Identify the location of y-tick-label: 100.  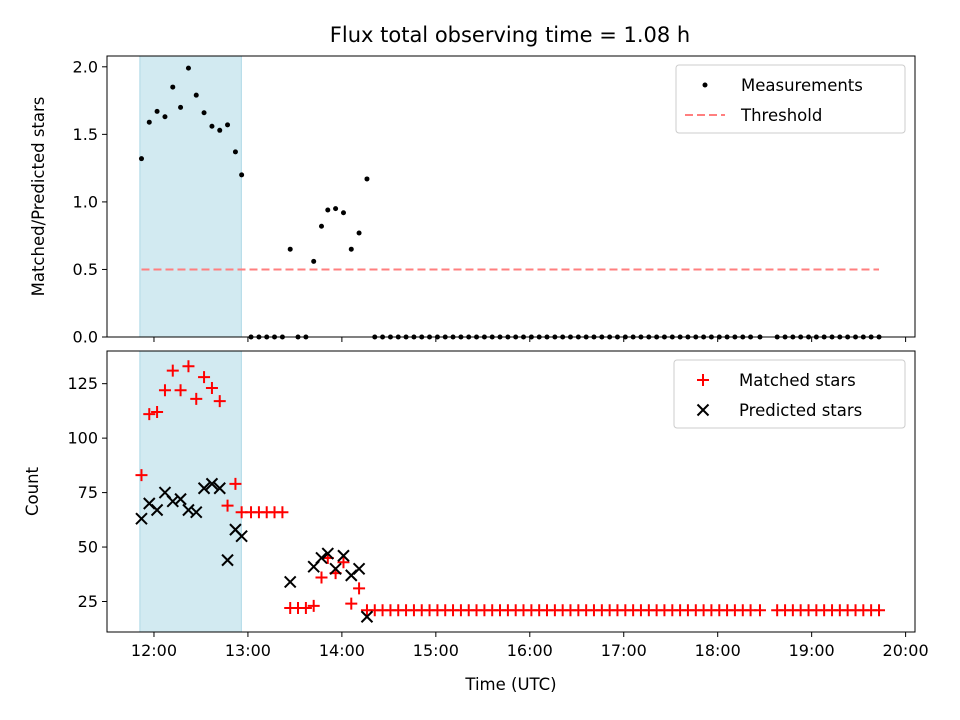
(82, 438).